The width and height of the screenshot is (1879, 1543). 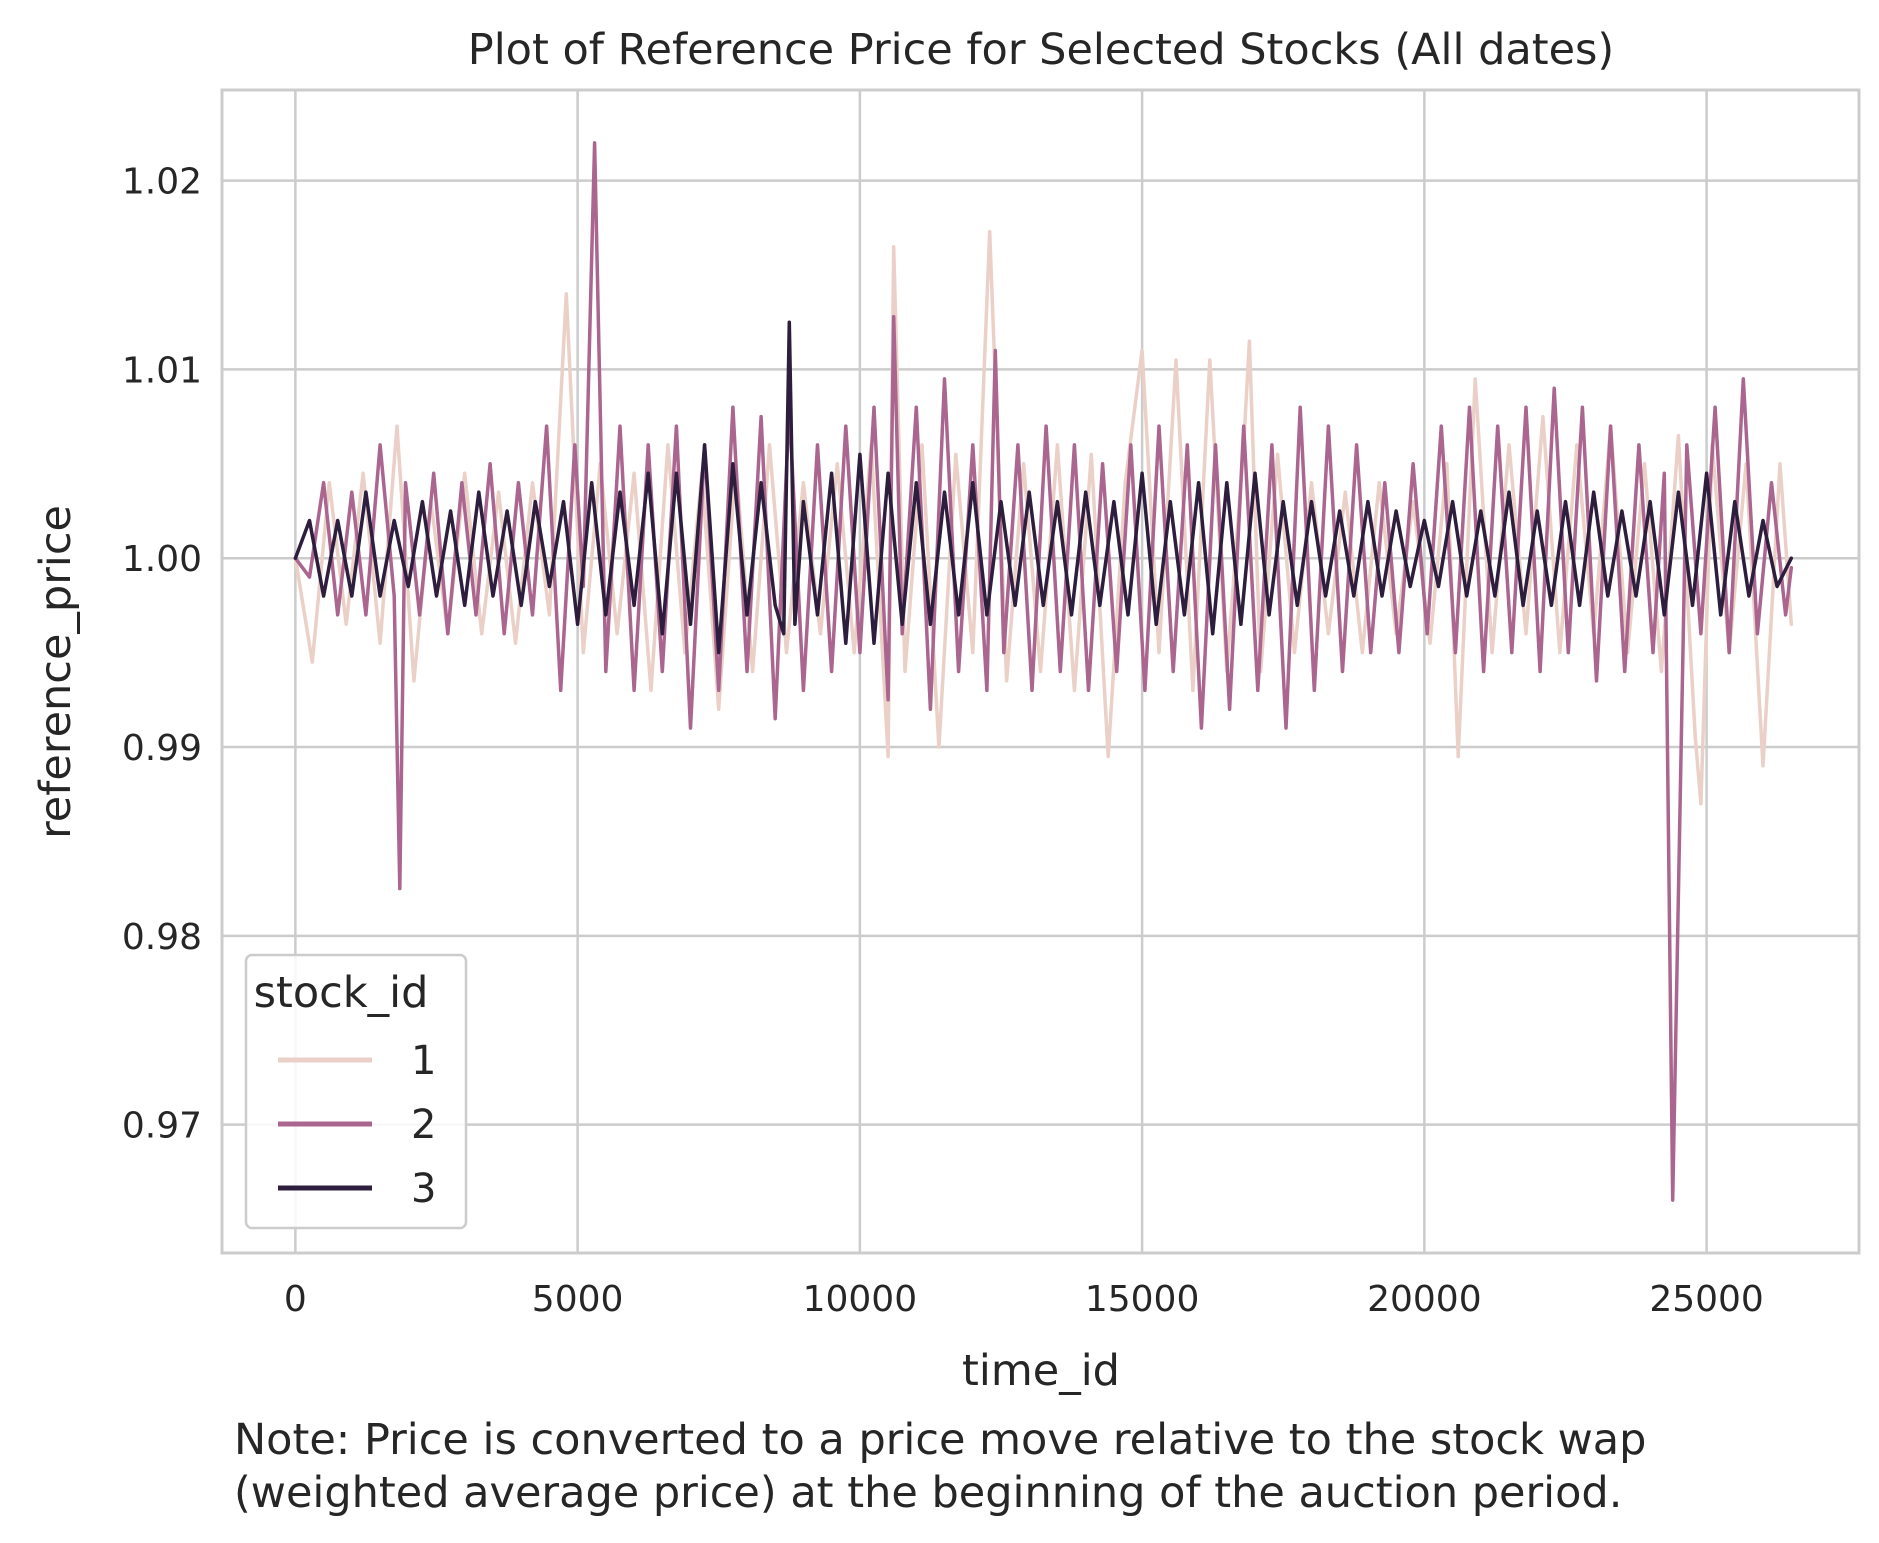 What do you see at coordinates (423, 1125) in the screenshot?
I see `legend-label-2: 2` at bounding box center [423, 1125].